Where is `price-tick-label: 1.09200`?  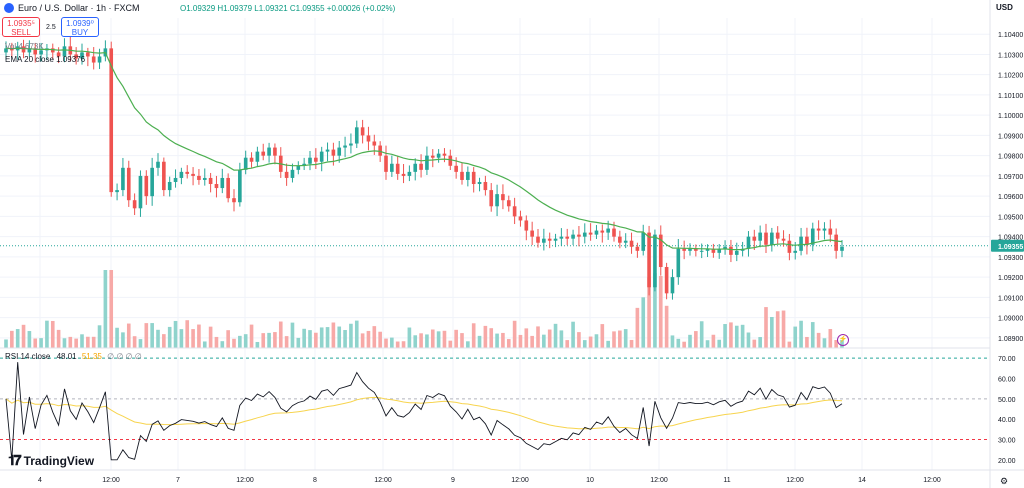
price-tick-label: 1.09200 is located at coordinates (1010, 278).